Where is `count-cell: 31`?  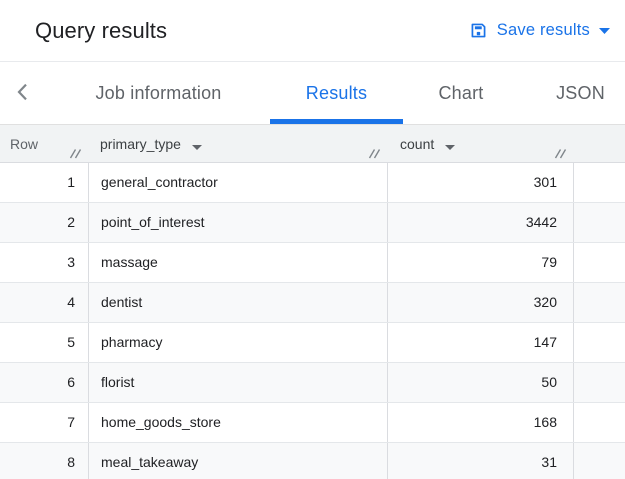
count-cell: 31 is located at coordinates (480, 461).